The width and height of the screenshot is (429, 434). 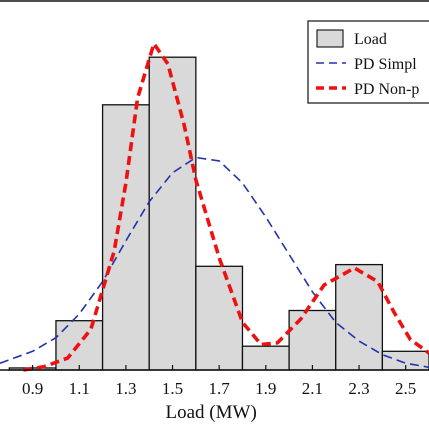 What do you see at coordinates (220, 388) in the screenshot?
I see `x-tick-label: 1.7` at bounding box center [220, 388].